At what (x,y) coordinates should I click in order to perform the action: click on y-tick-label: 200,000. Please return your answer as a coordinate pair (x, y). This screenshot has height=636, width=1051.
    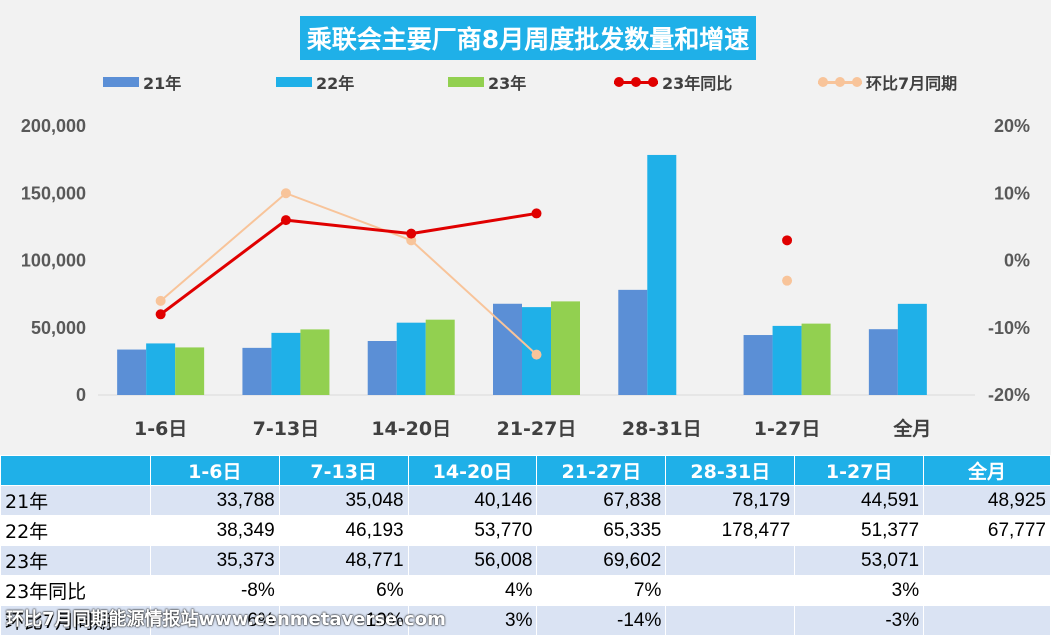
    Looking at the image, I should click on (53, 126).